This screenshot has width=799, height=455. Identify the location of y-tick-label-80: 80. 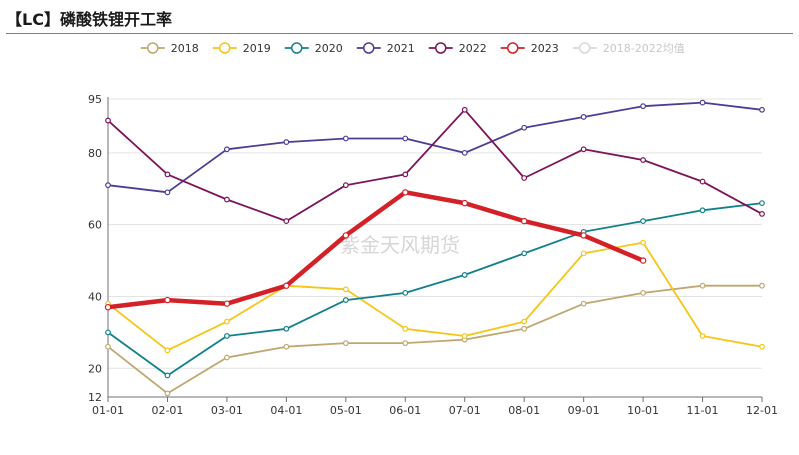
(95, 153).